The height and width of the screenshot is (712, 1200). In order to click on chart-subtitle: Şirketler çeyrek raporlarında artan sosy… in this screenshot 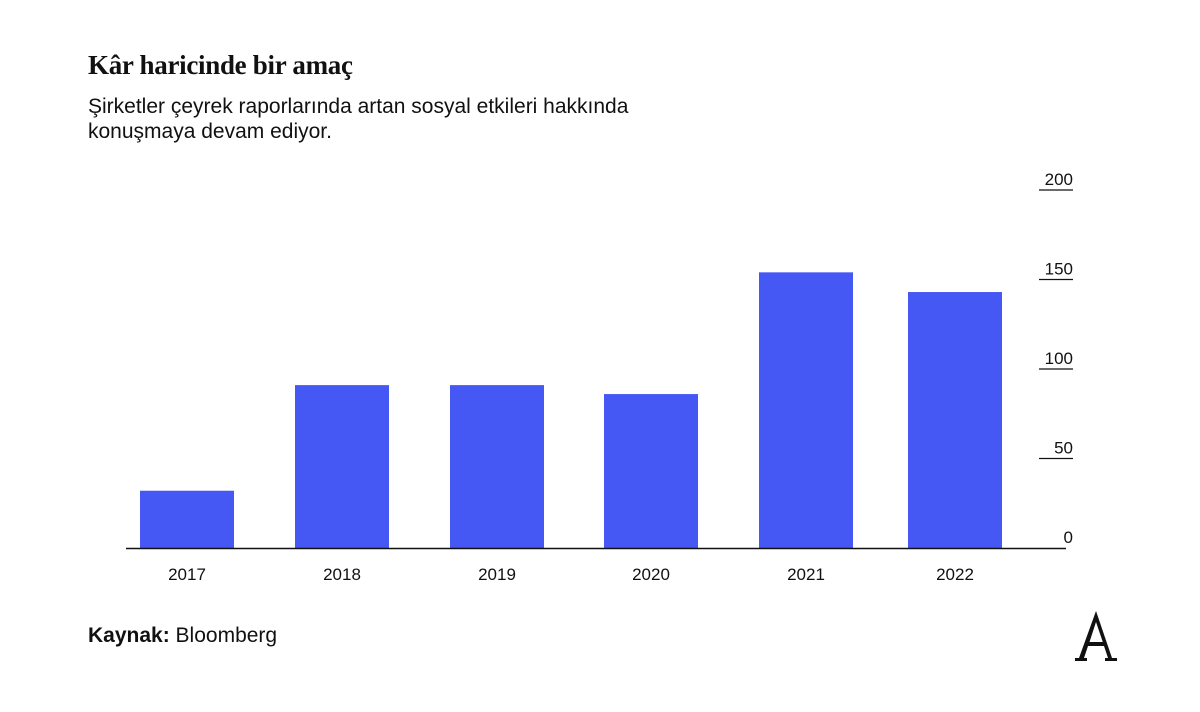, I will do `click(358, 119)`.